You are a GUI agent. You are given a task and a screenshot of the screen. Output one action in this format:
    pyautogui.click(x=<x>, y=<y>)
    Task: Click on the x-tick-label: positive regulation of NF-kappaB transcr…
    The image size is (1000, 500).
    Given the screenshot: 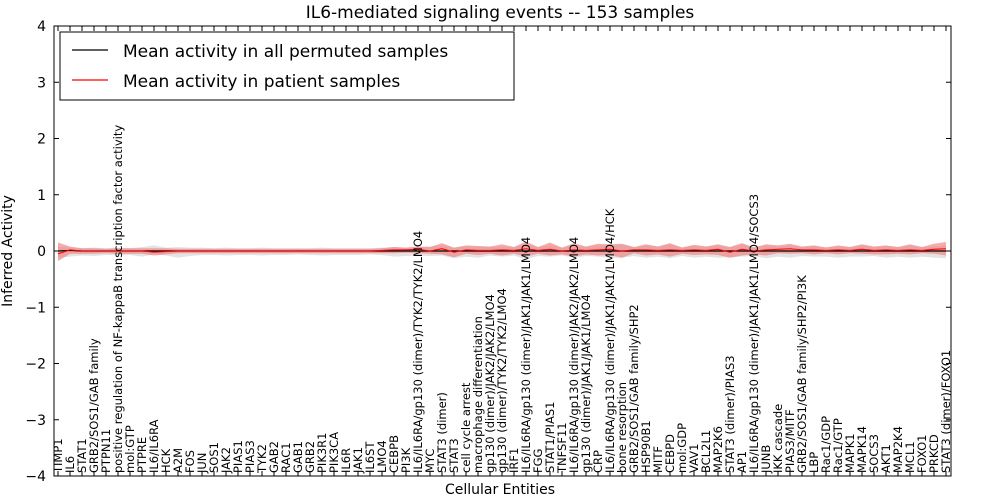 What is the action you would take?
    pyautogui.click(x=118, y=299)
    